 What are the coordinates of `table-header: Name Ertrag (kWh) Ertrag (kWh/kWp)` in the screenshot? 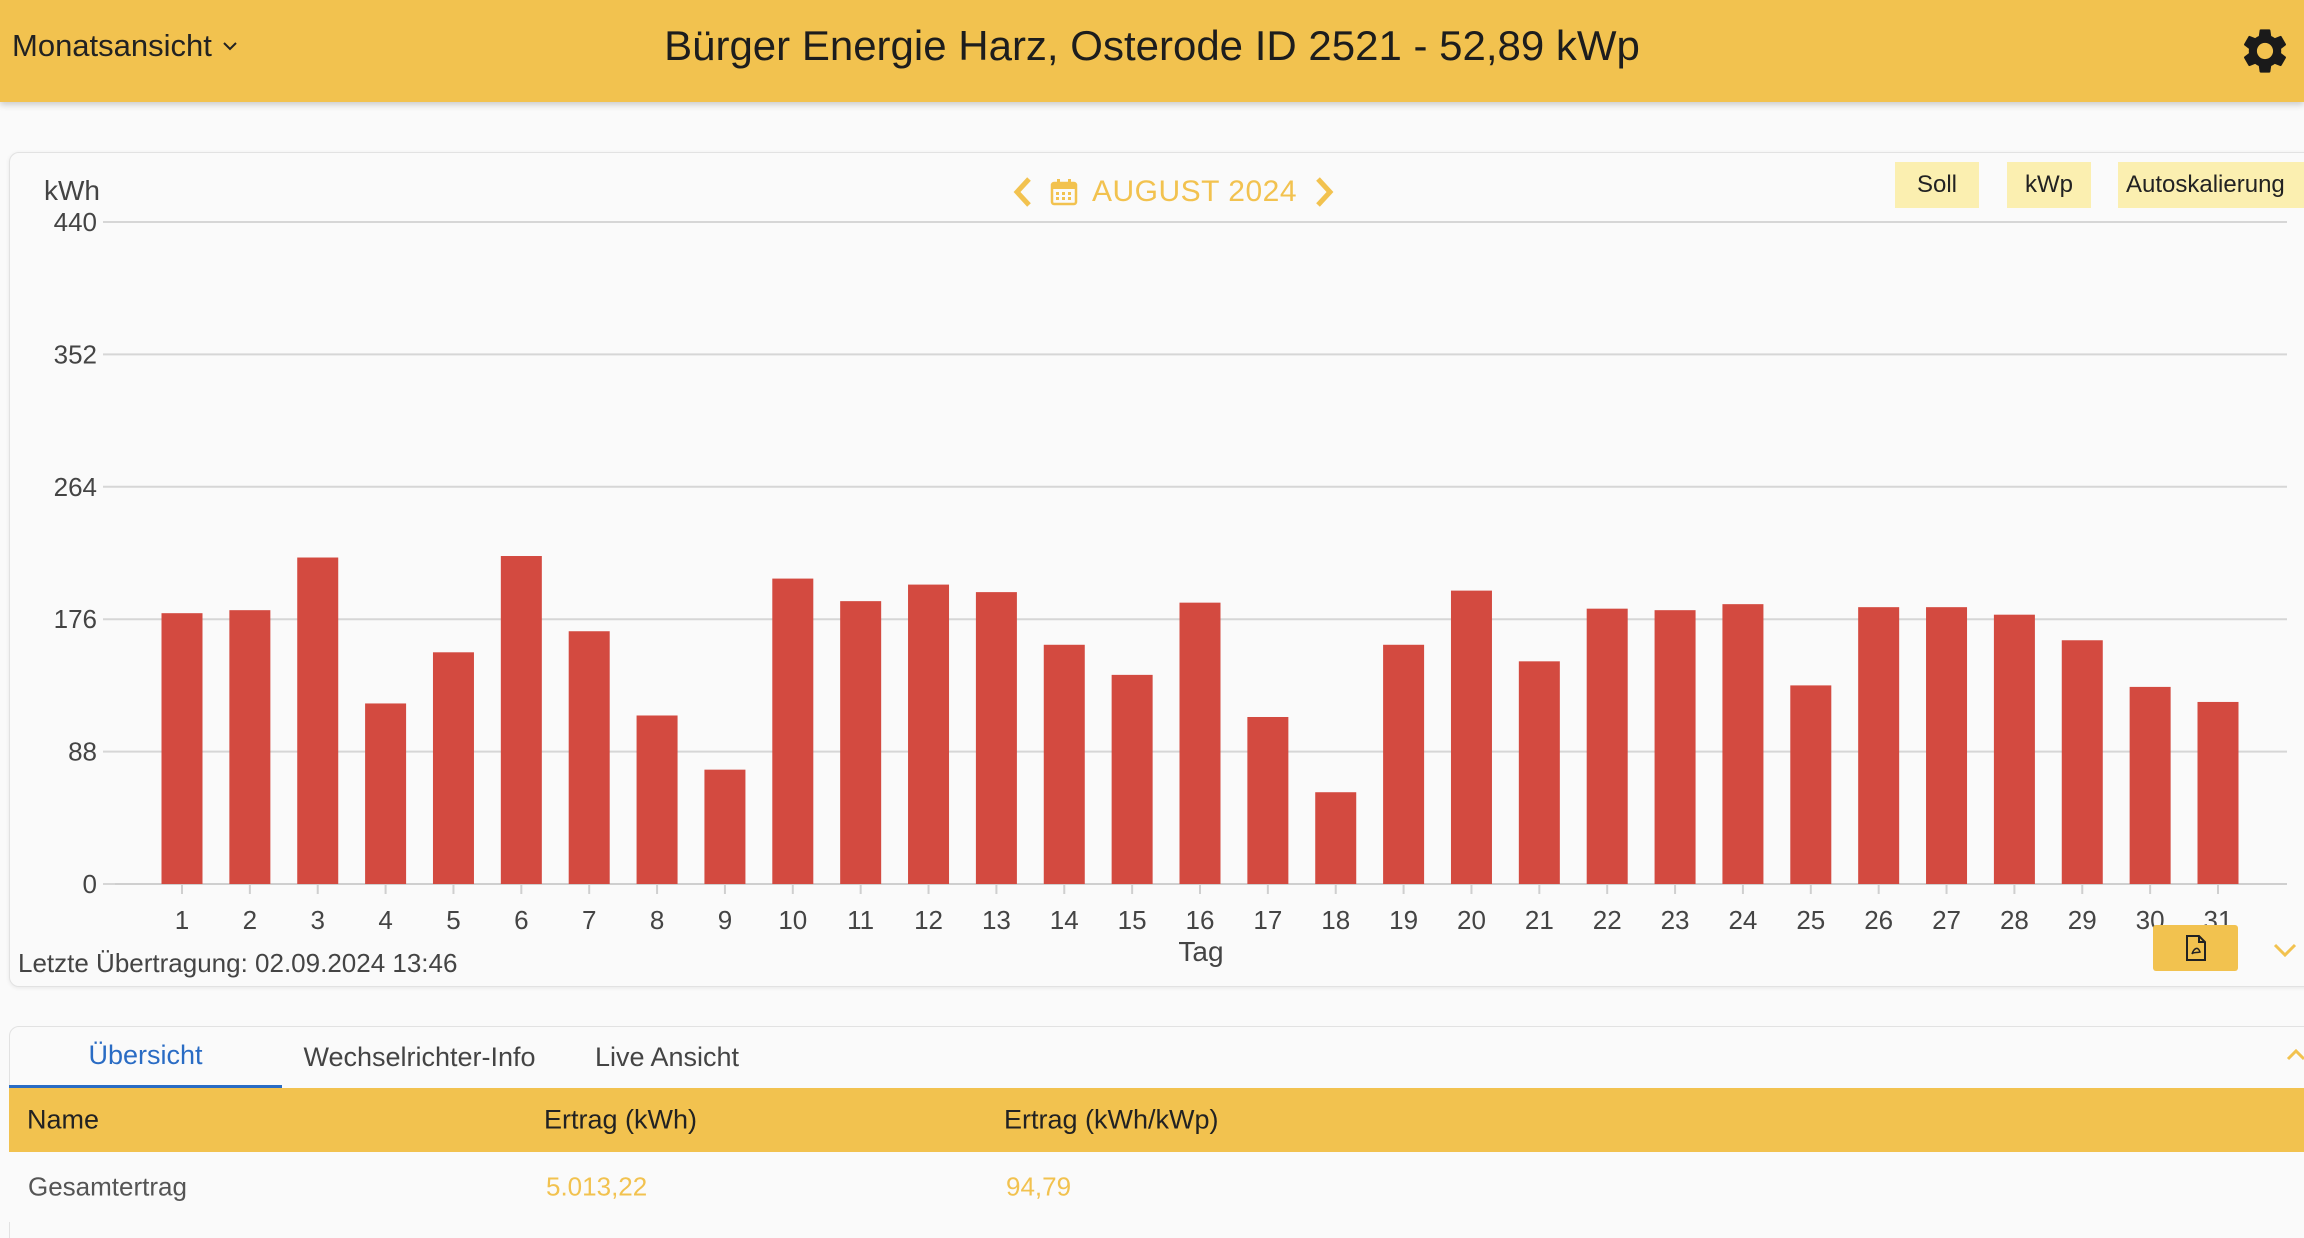 It's located at (1156, 1120).